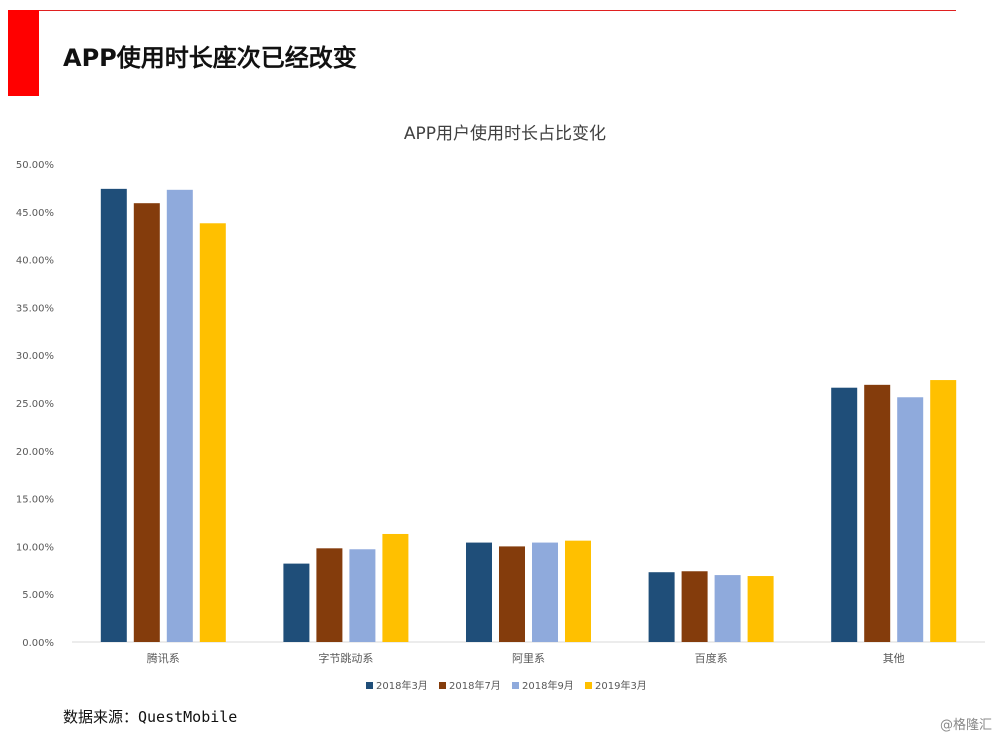 Image resolution: width=1000 pixels, height=738 pixels. I want to click on y-tick-label: 40.00%, so click(35, 261).